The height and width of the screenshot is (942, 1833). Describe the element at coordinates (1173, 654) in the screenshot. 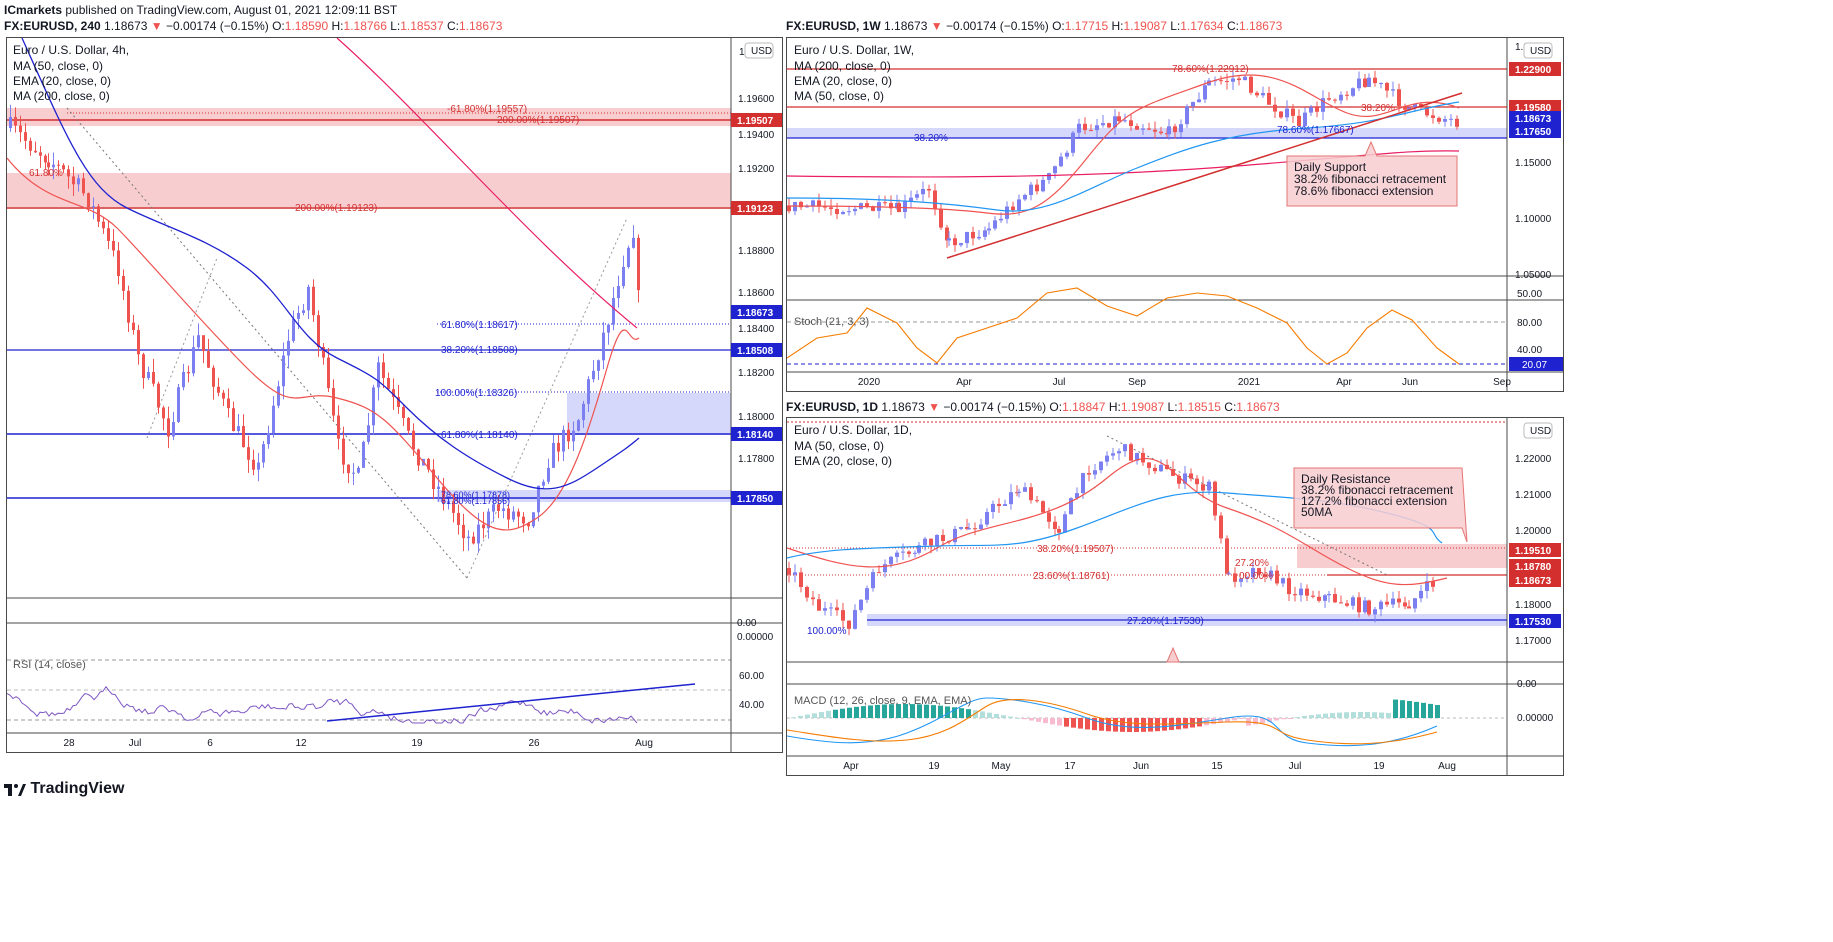

I see `d1-callout-pointer` at that location.